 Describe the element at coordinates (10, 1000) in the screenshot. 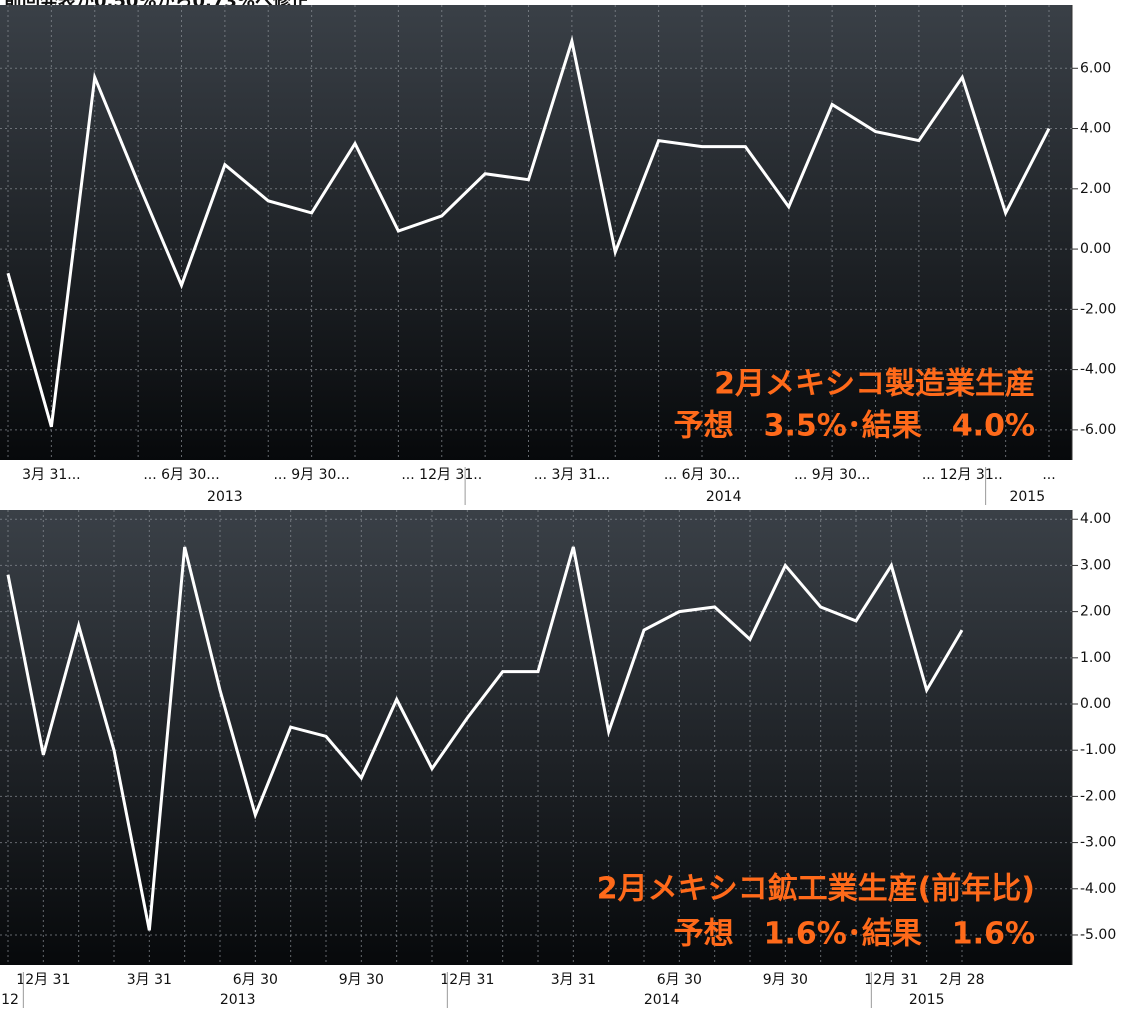

I see `year-label: 12` at that location.